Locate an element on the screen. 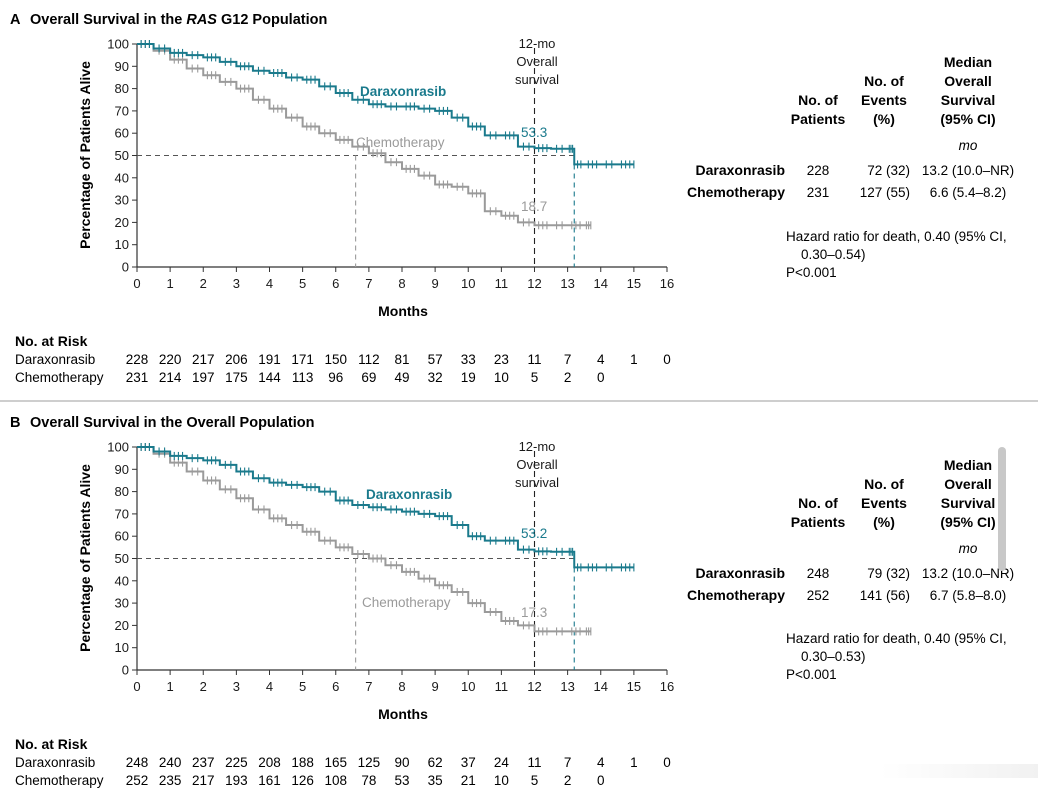  panel-a-col-median-h1: Median is located at coordinates (968, 62).